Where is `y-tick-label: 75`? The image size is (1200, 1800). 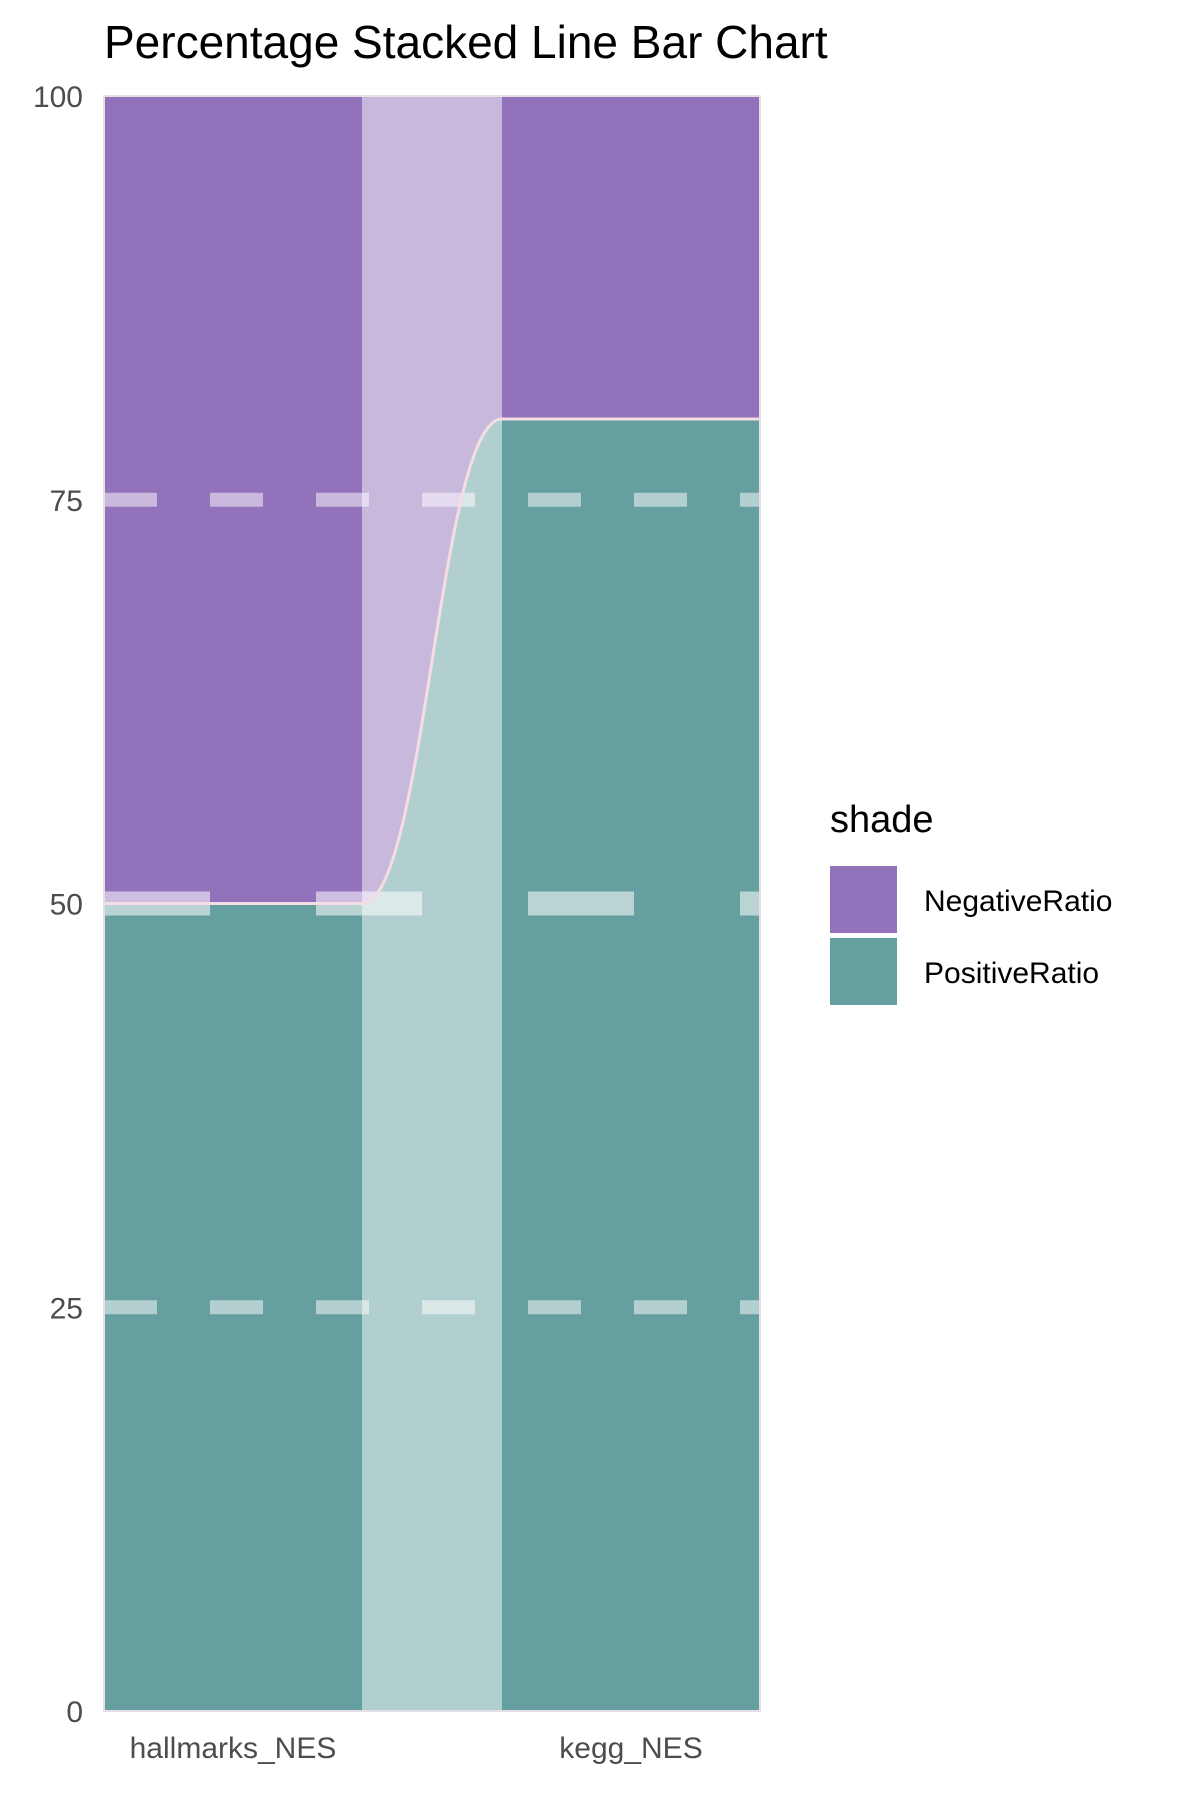
y-tick-label: 75 is located at coordinates (66, 501).